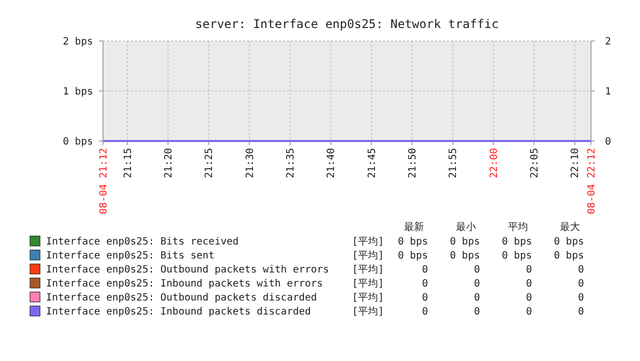 Image resolution: width=640 pixels, height=361 pixels. Describe the element at coordinates (187, 270) in the screenshot. I see `legend-label: Interface enp0s25: Outbound packets with errors` at that location.